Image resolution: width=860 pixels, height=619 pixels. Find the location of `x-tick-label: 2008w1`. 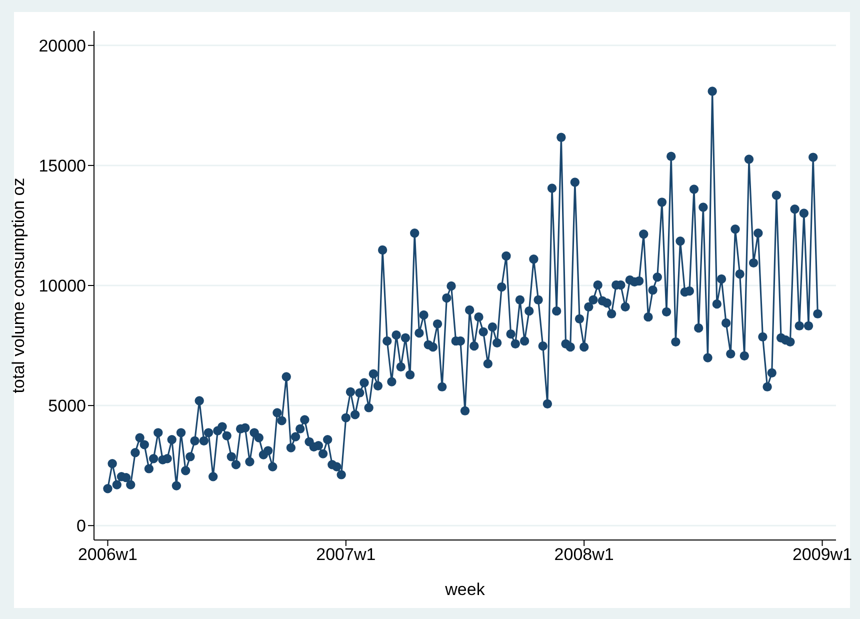

x-tick-label: 2008w1 is located at coordinates (584, 554).